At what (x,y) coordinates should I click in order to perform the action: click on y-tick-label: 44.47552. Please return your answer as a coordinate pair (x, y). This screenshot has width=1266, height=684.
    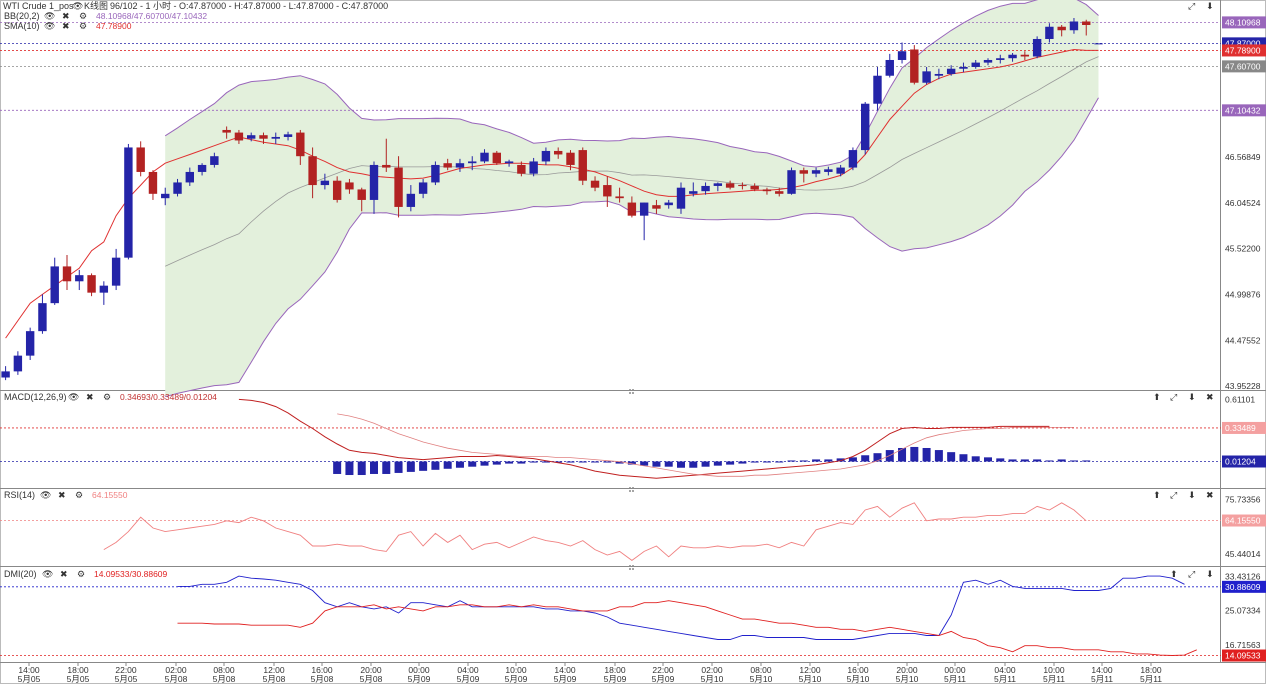
    Looking at the image, I should click on (1243, 340).